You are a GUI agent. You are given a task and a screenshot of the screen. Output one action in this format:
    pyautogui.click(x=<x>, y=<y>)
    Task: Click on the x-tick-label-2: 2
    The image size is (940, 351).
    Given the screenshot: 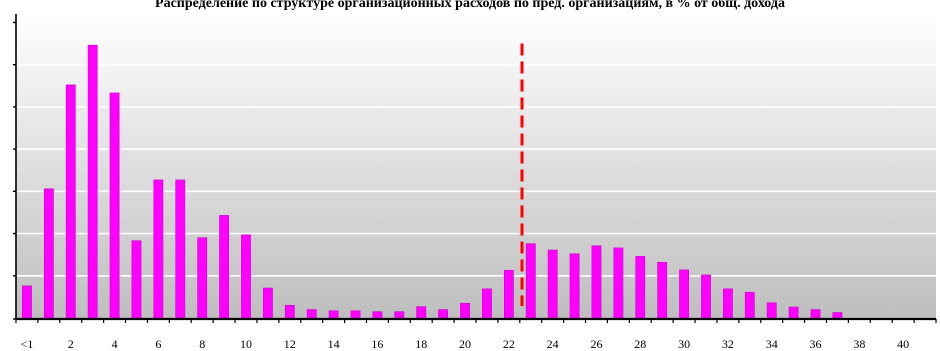 What is the action you would take?
    pyautogui.click(x=71, y=344)
    